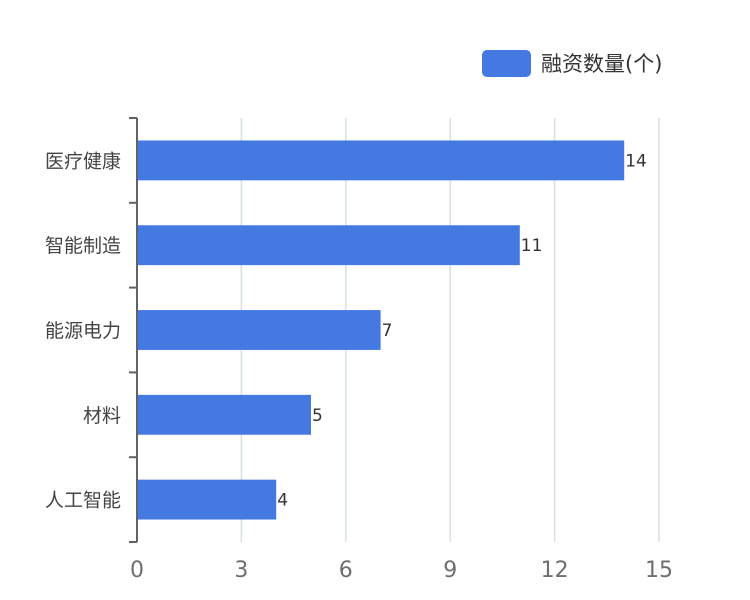  I want to click on legend-label: 融资数量(个), so click(601, 64).